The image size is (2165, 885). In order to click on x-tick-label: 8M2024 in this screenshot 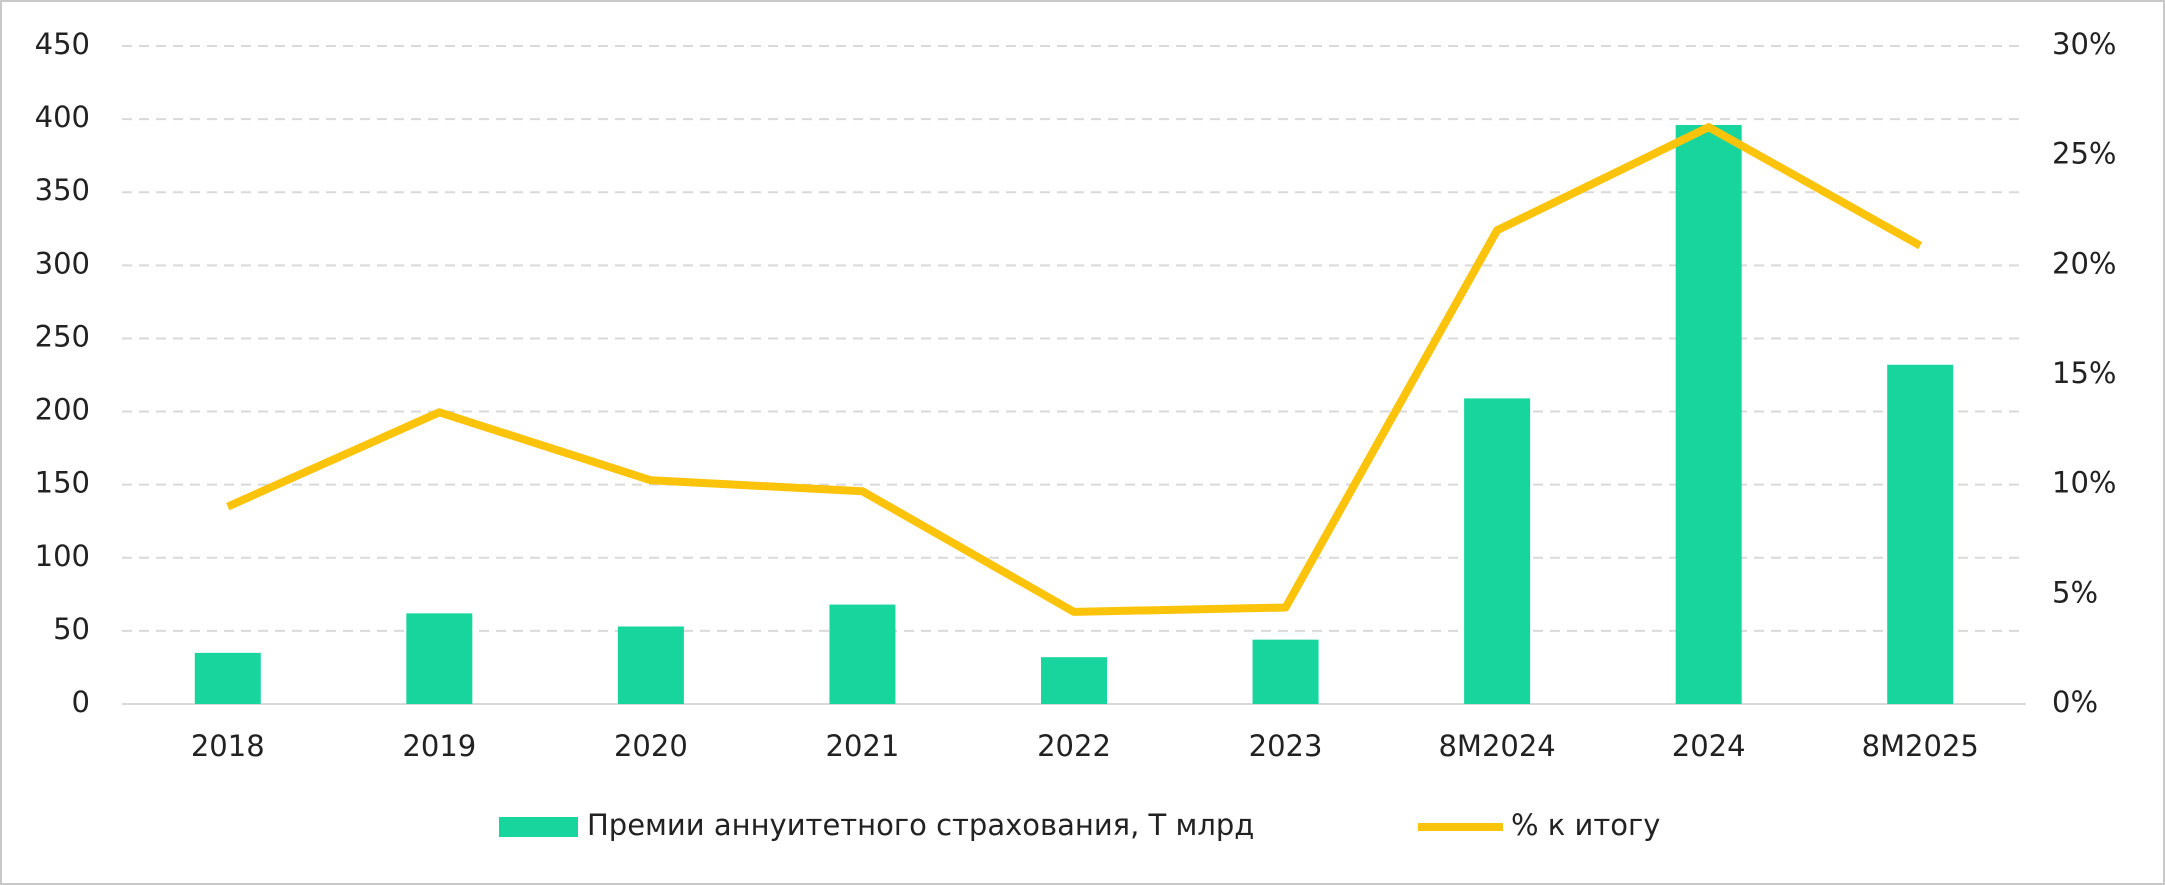, I will do `click(1496, 746)`.